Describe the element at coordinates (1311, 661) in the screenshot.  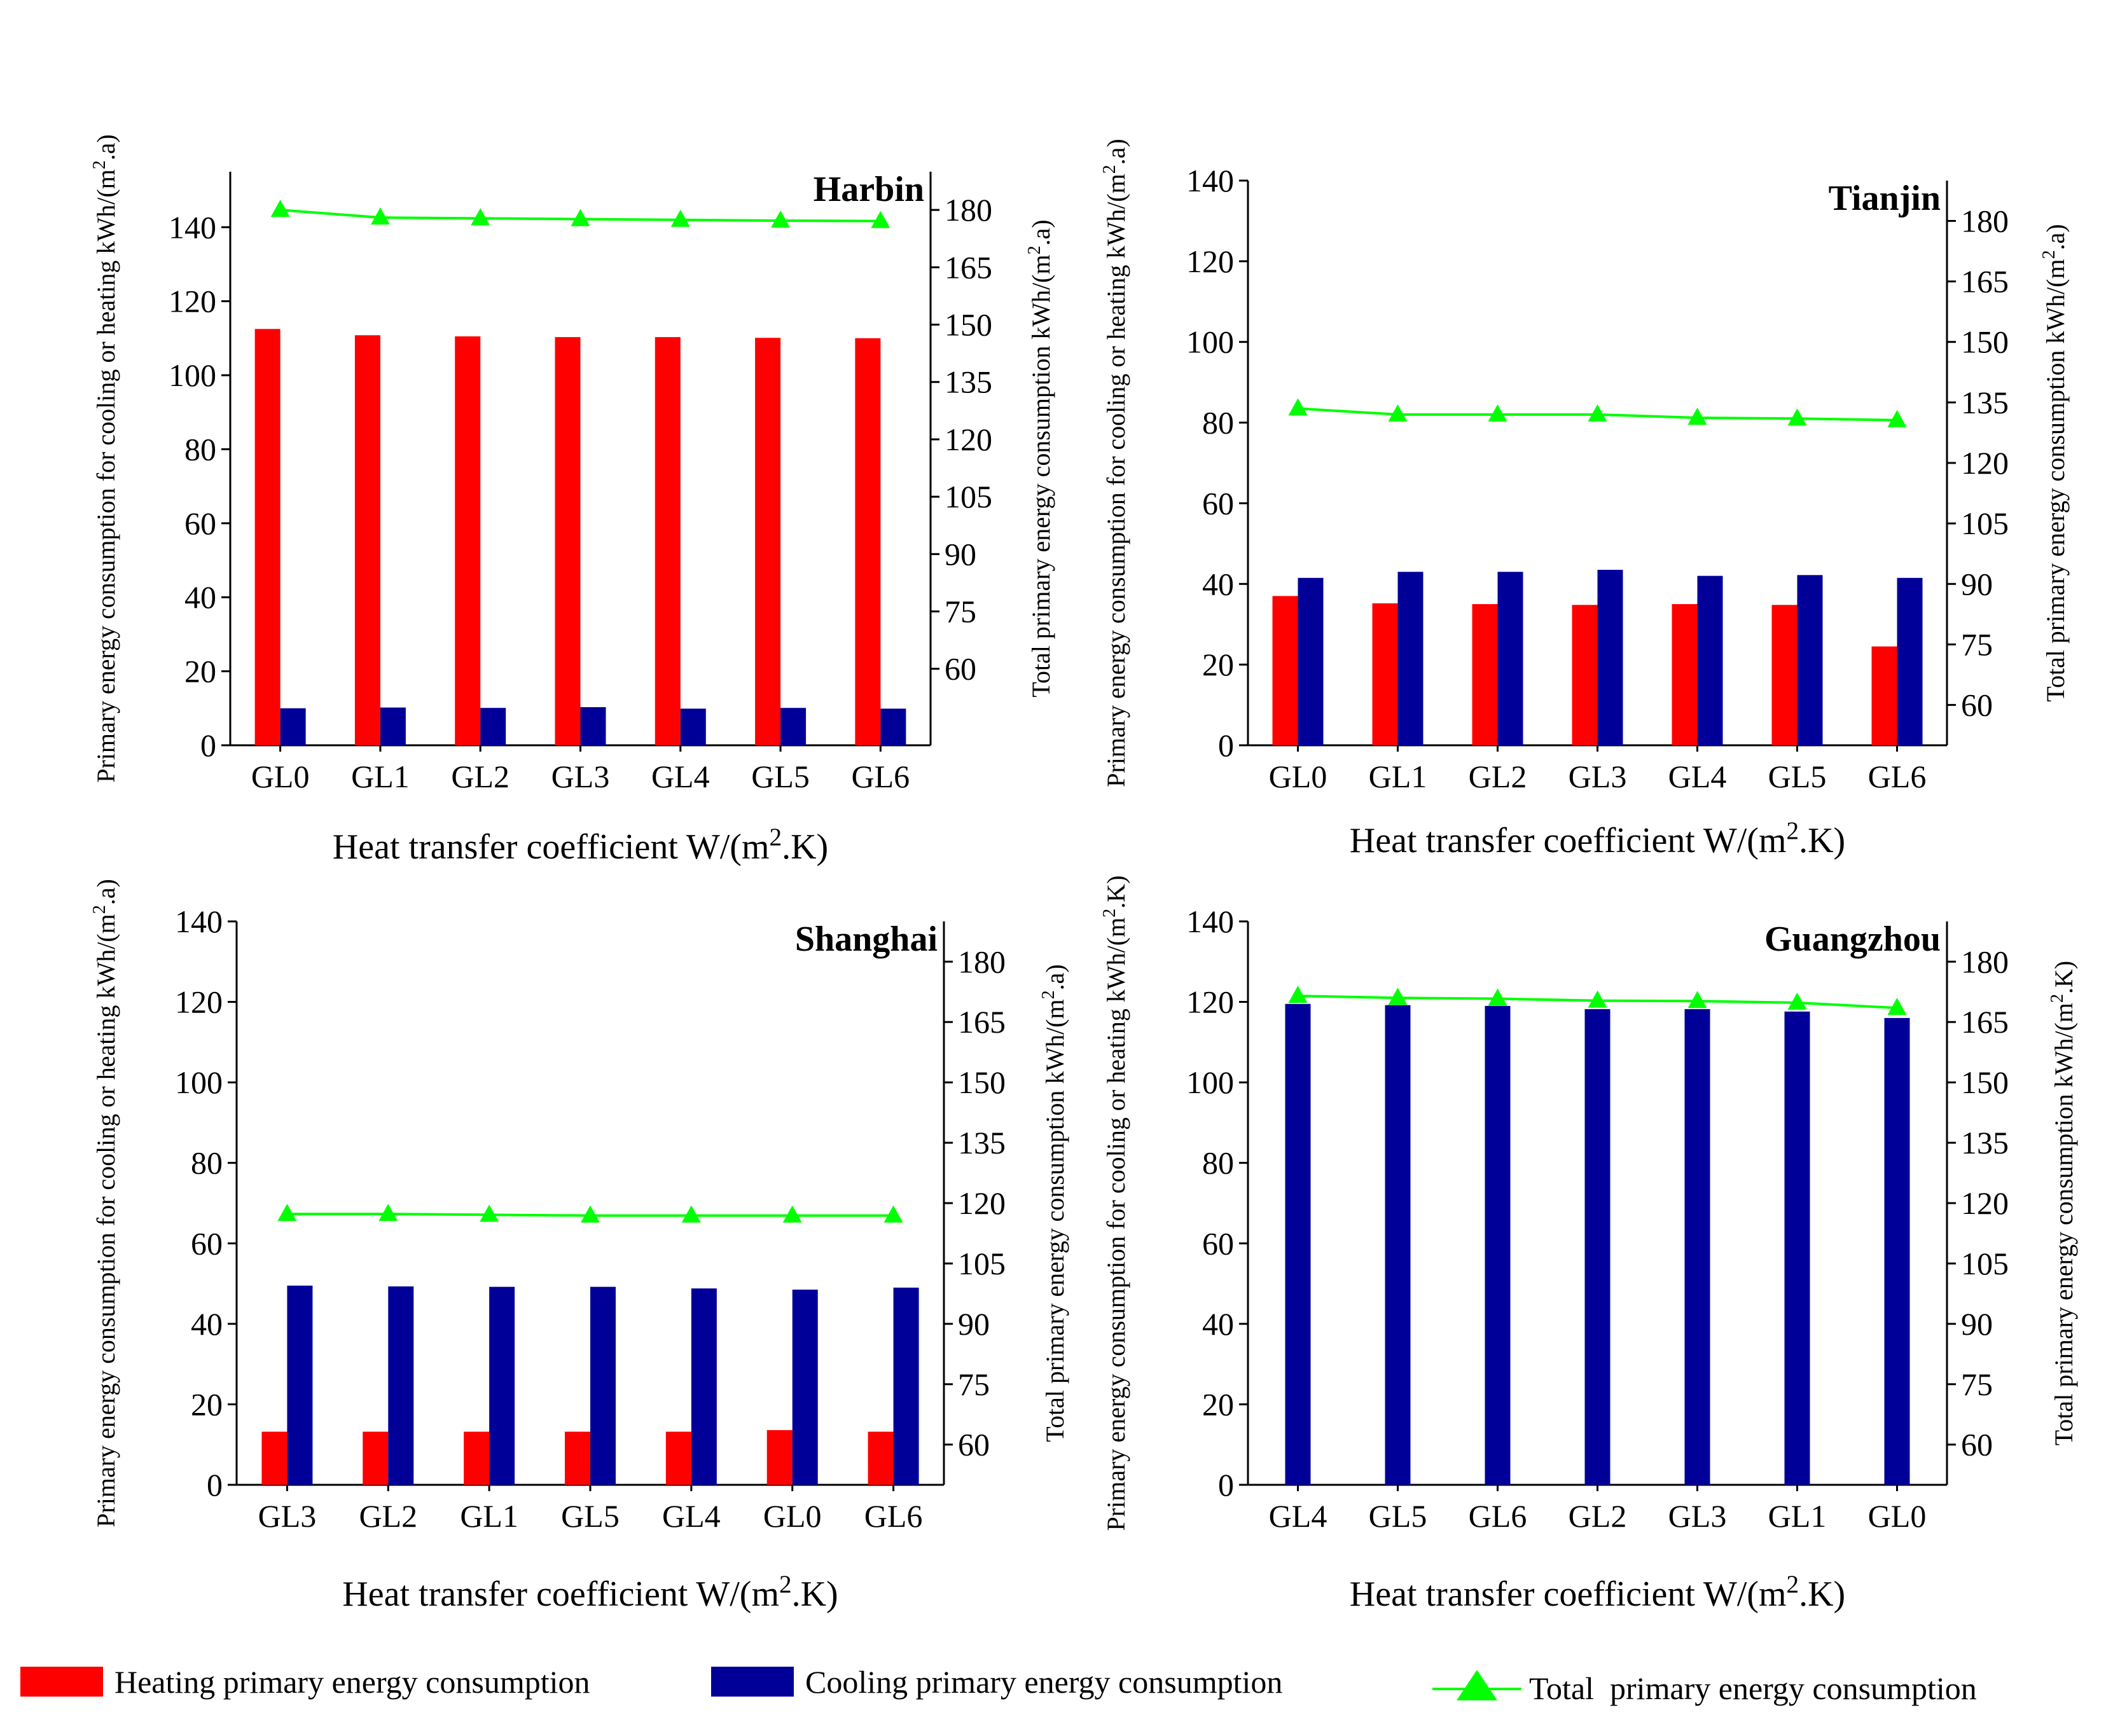
I see `cooling-bar-gl0` at that location.